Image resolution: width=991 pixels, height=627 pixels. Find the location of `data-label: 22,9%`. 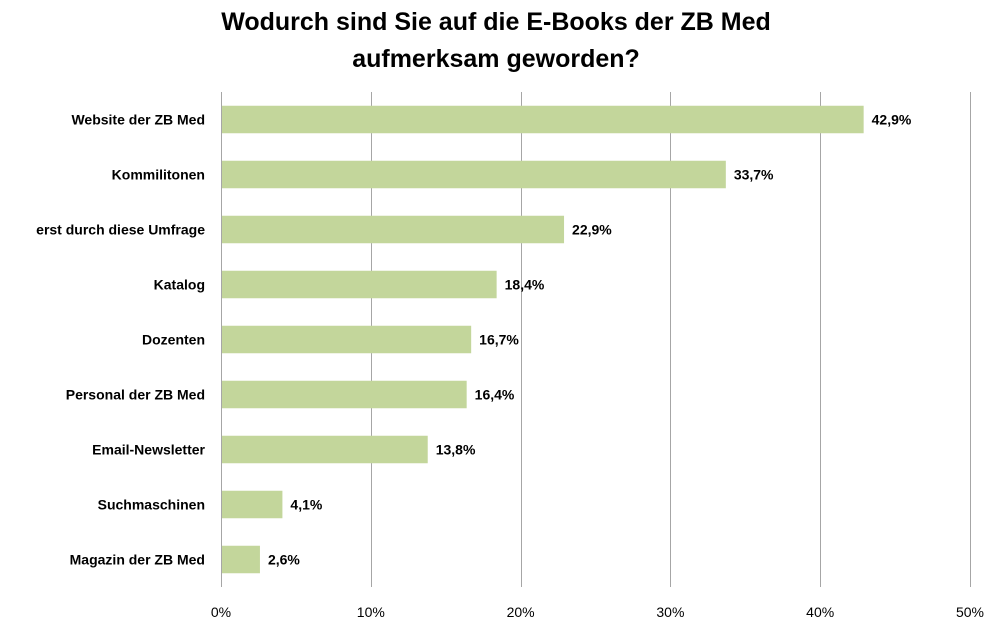

data-label: 22,9% is located at coordinates (592, 230).